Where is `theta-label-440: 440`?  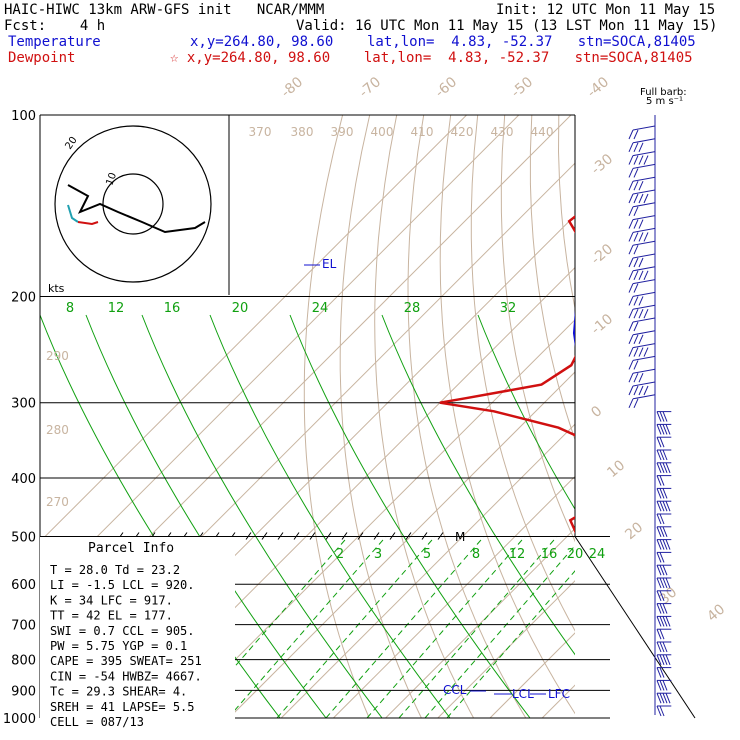 theta-label-440: 440 is located at coordinates (542, 132).